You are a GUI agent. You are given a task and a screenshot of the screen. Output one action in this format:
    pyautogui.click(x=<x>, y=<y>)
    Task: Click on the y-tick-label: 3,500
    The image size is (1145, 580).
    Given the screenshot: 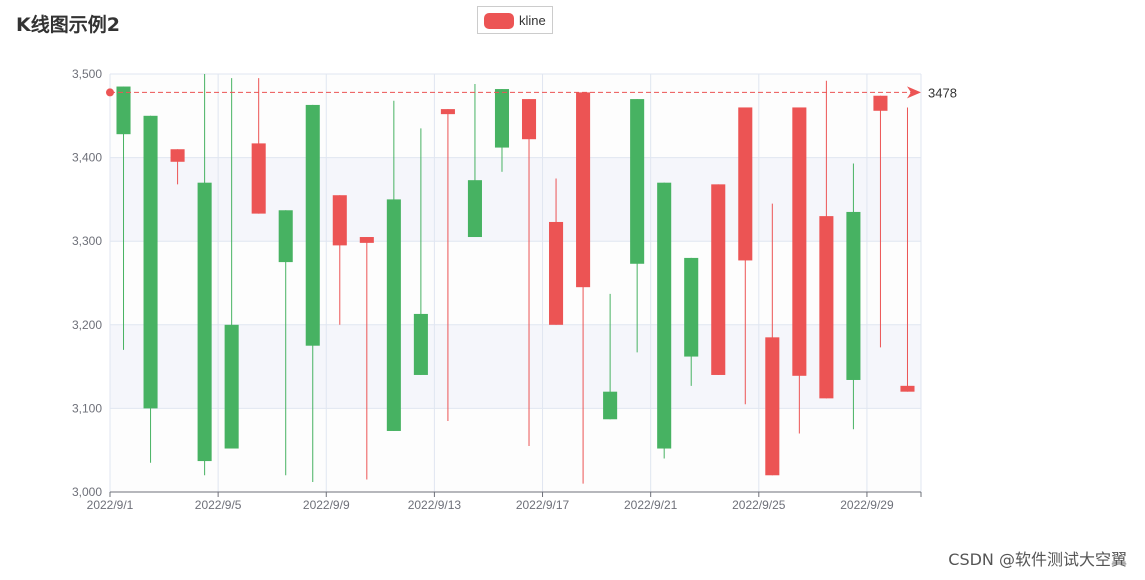 What is the action you would take?
    pyautogui.click(x=87, y=74)
    